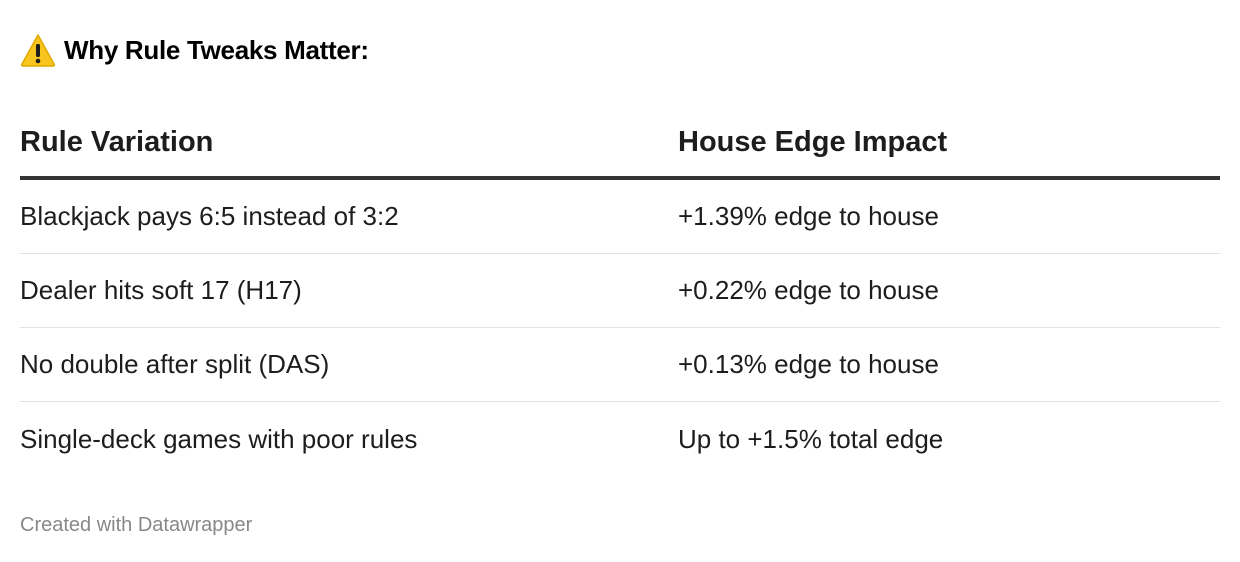 The image size is (1240, 562). Describe the element at coordinates (175, 364) in the screenshot. I see `table-cell-rule: No double after split (DAS)` at that location.